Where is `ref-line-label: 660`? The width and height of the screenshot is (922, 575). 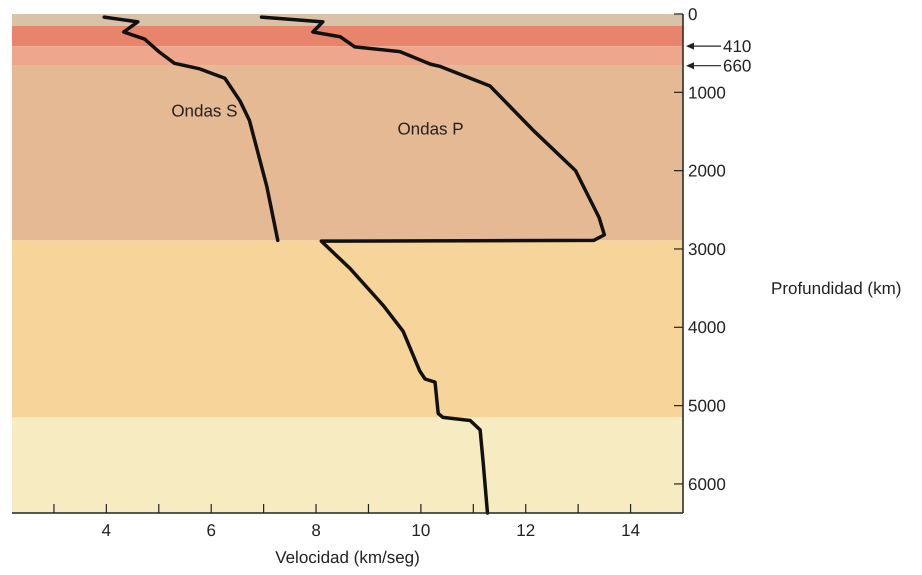 ref-line-label: 660 is located at coordinates (737, 66).